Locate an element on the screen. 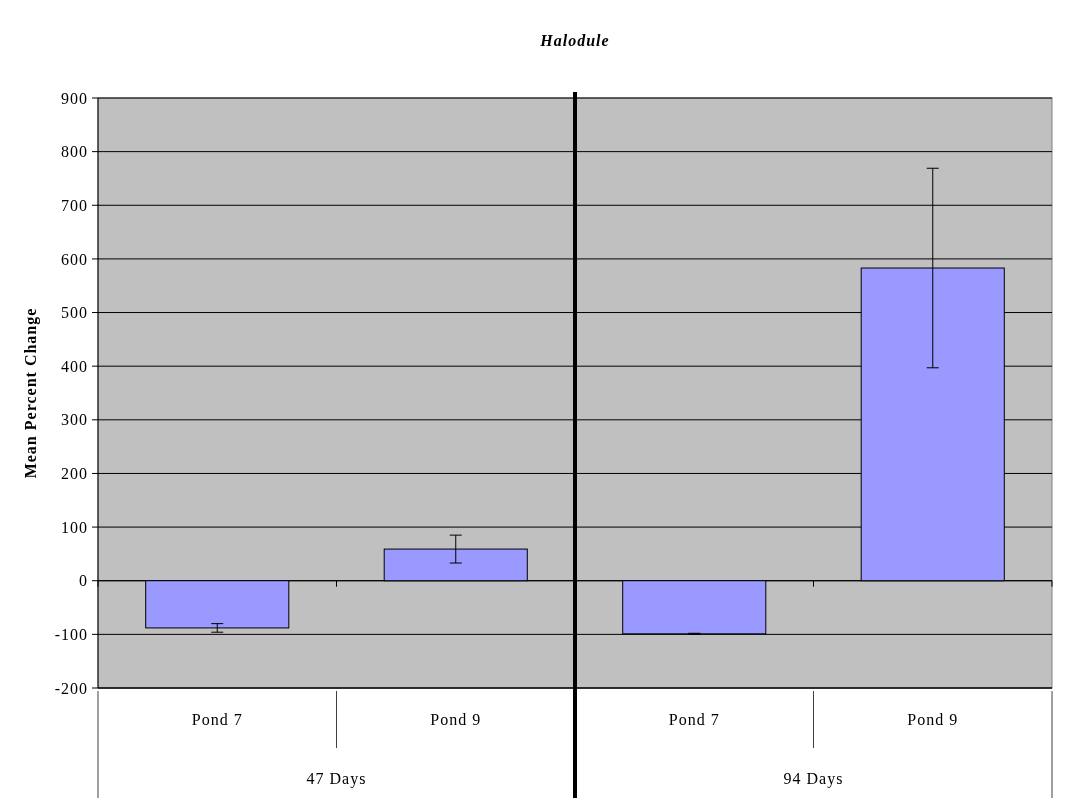 The width and height of the screenshot is (1068, 800). text: 47 Days is located at coordinates (336, 779).